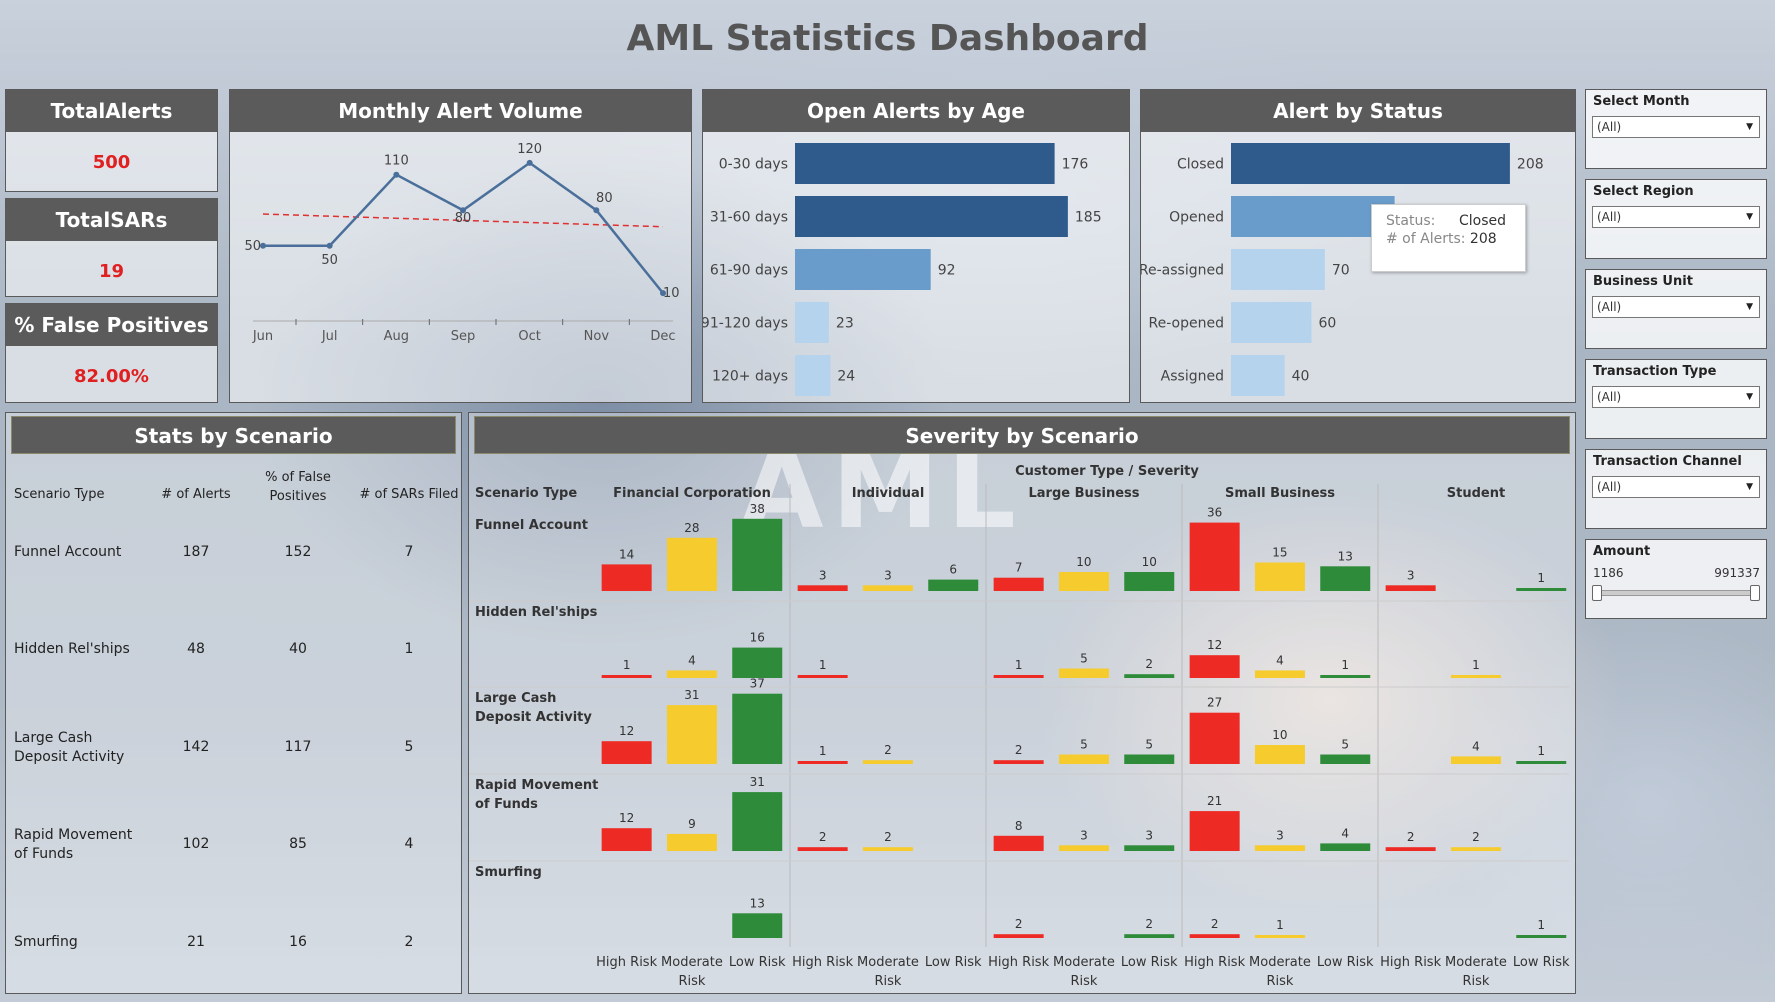 The height and width of the screenshot is (1002, 1775). Describe the element at coordinates (1192, 377) in the screenshot. I see `y-tick-label: Assigned` at that location.